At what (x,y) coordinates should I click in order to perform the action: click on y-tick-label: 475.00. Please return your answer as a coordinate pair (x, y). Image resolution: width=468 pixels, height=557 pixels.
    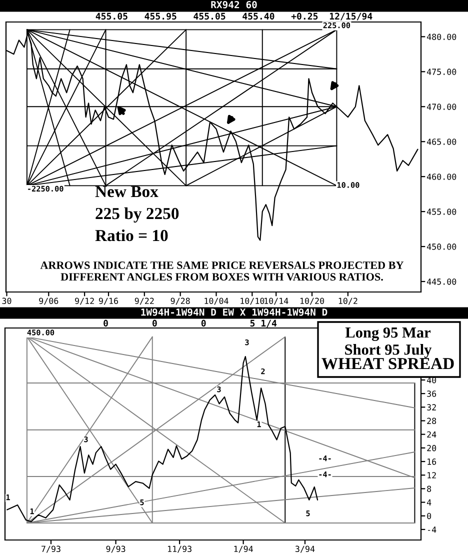
    Looking at the image, I should click on (441, 71).